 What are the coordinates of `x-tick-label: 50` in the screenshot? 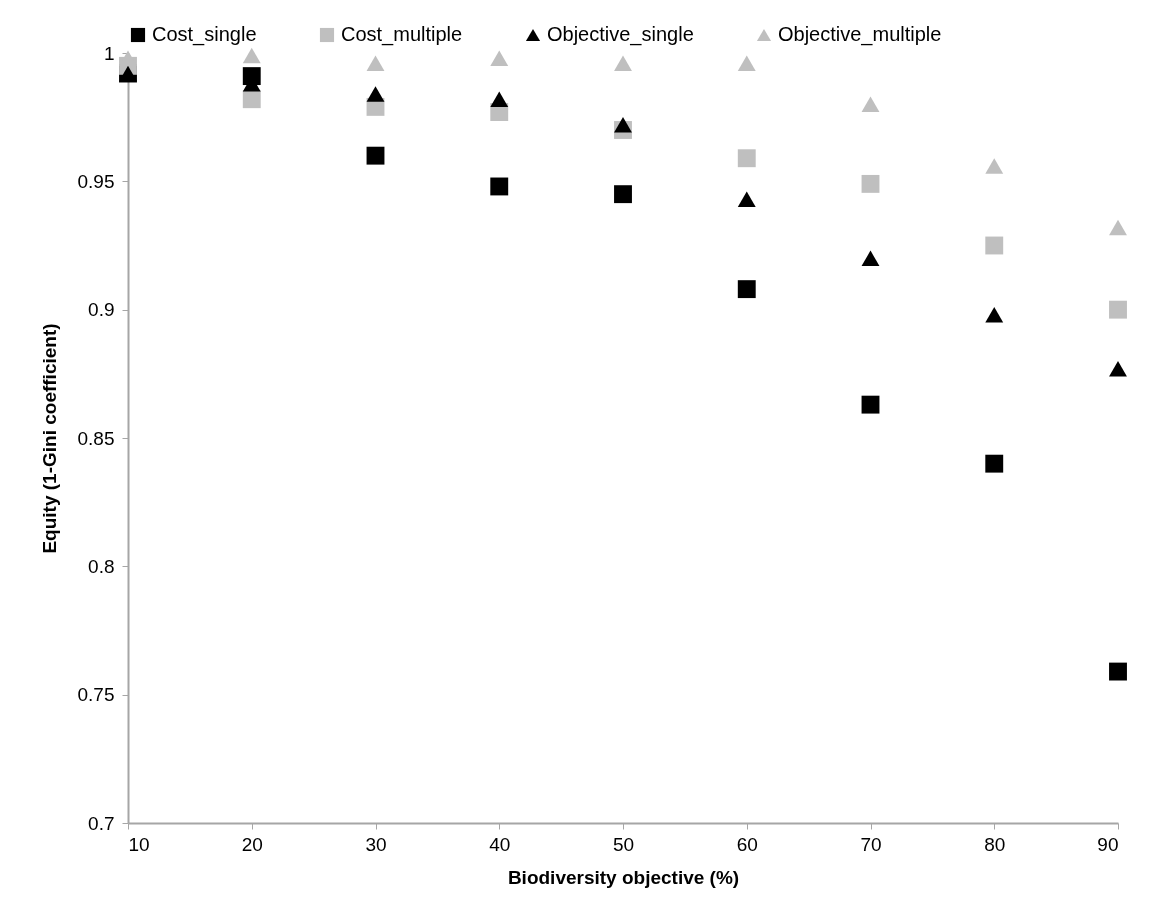 It's located at (623, 844).